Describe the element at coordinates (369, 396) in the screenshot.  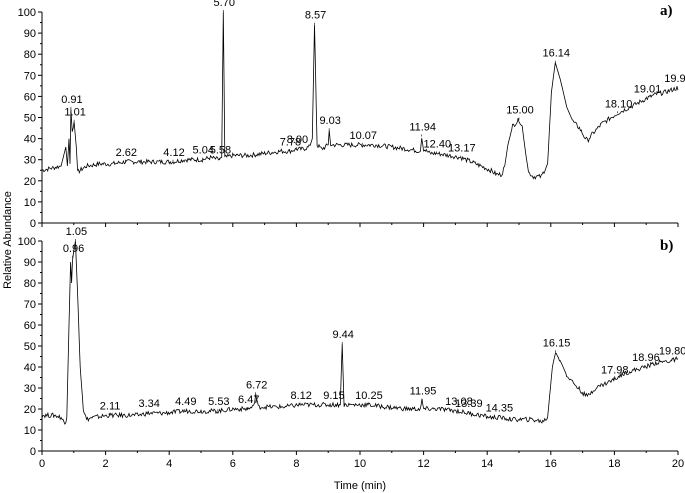
I see `peak-label: 10.25` at that location.